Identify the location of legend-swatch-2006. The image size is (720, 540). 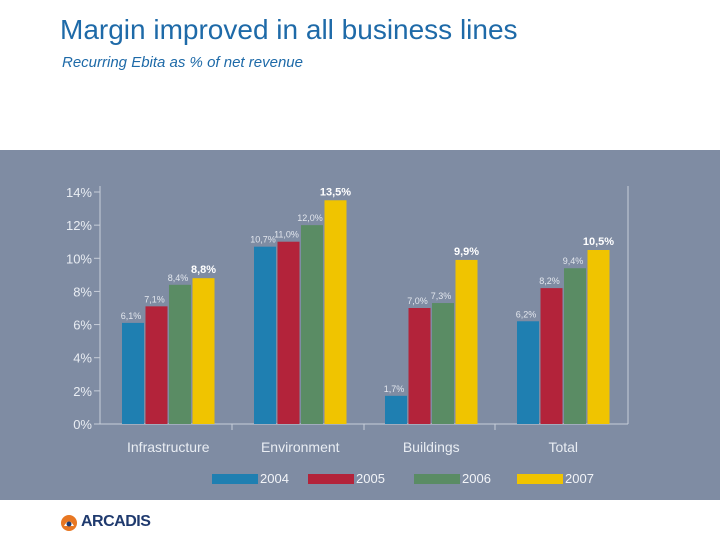
(437, 479).